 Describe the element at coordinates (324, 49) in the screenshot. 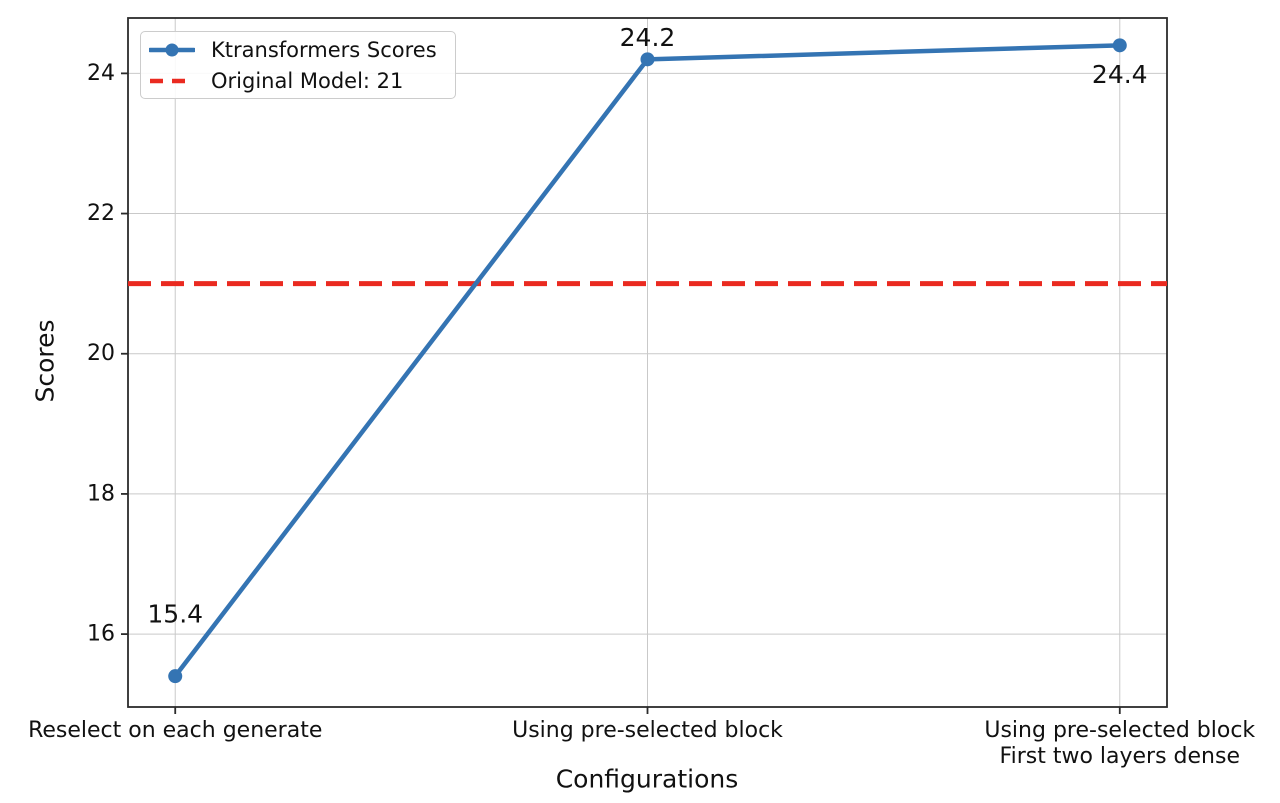

I see `legend-label-series: Ktransformers Scores` at that location.